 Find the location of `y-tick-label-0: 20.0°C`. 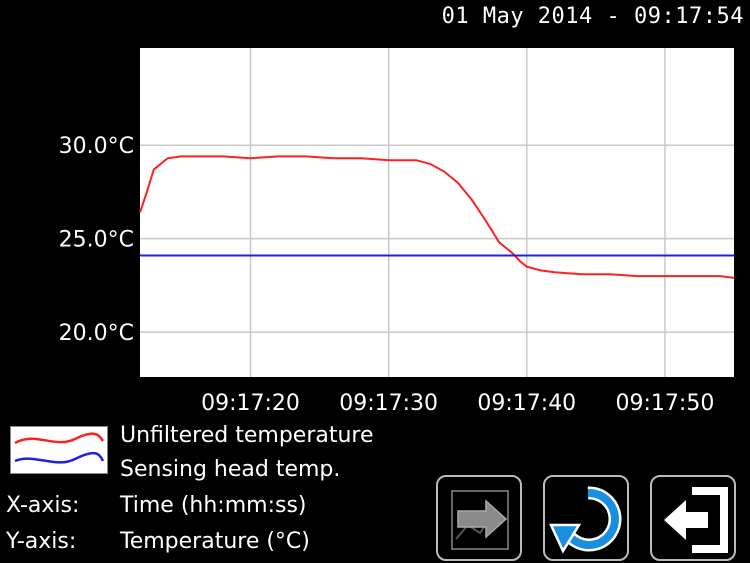

y-tick-label-0: 20.0°C is located at coordinates (96, 333).